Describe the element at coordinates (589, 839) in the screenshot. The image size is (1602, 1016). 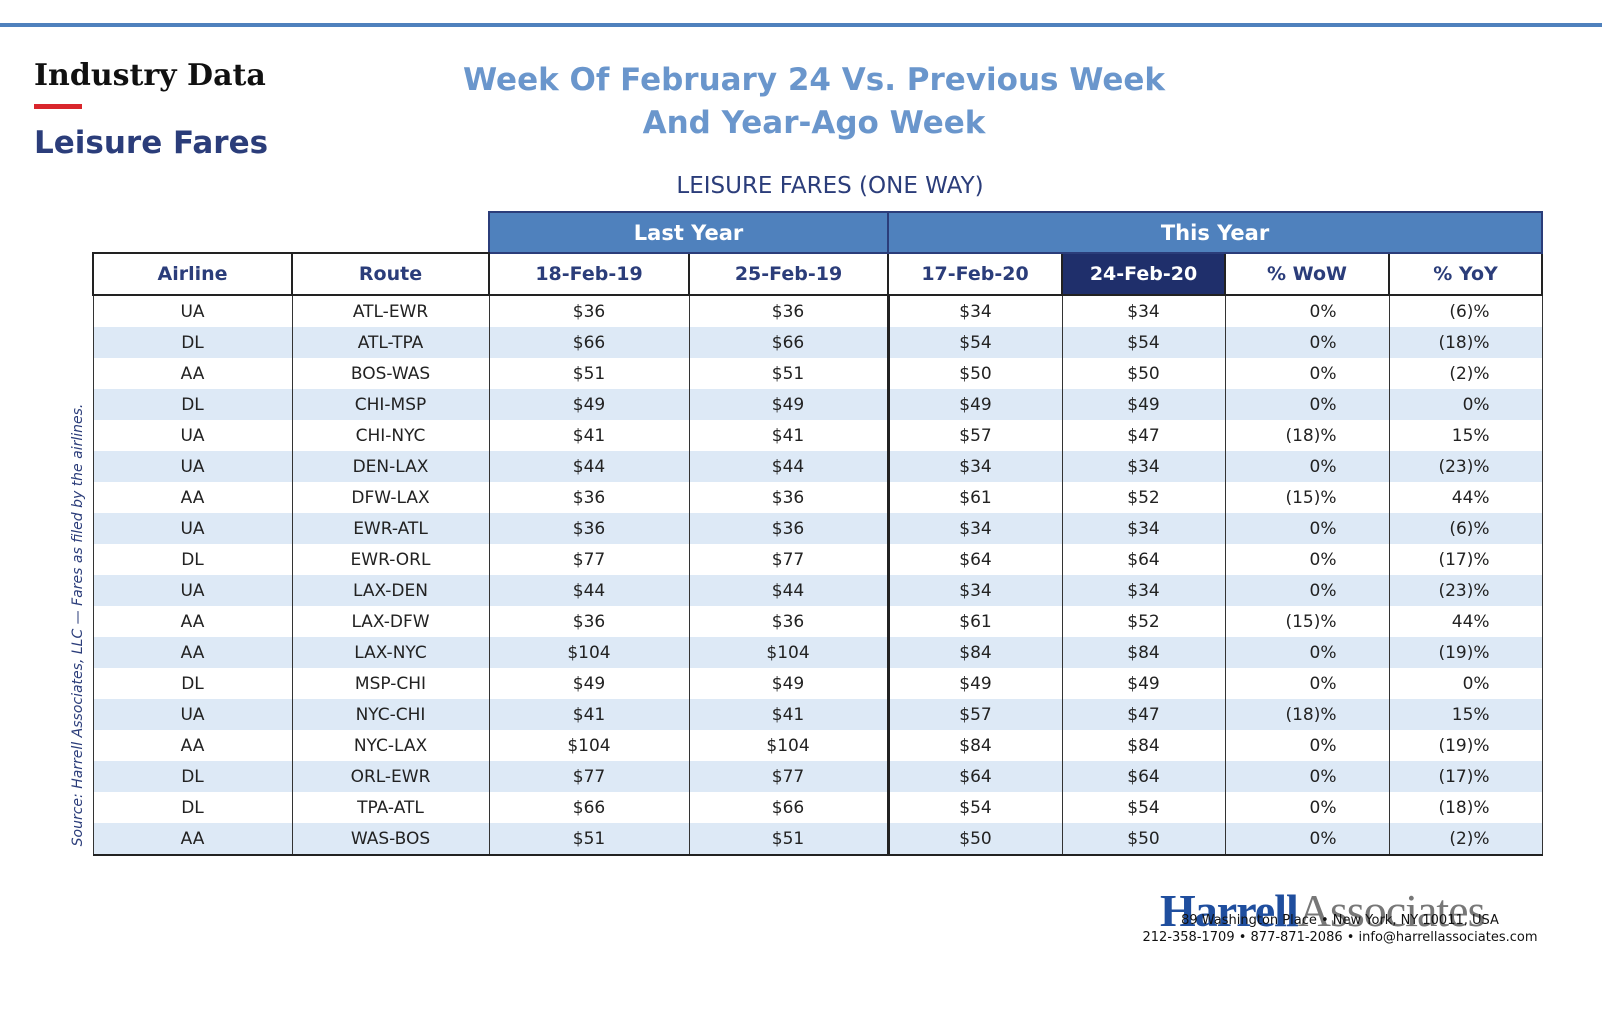
I see `cell: $51` at that location.